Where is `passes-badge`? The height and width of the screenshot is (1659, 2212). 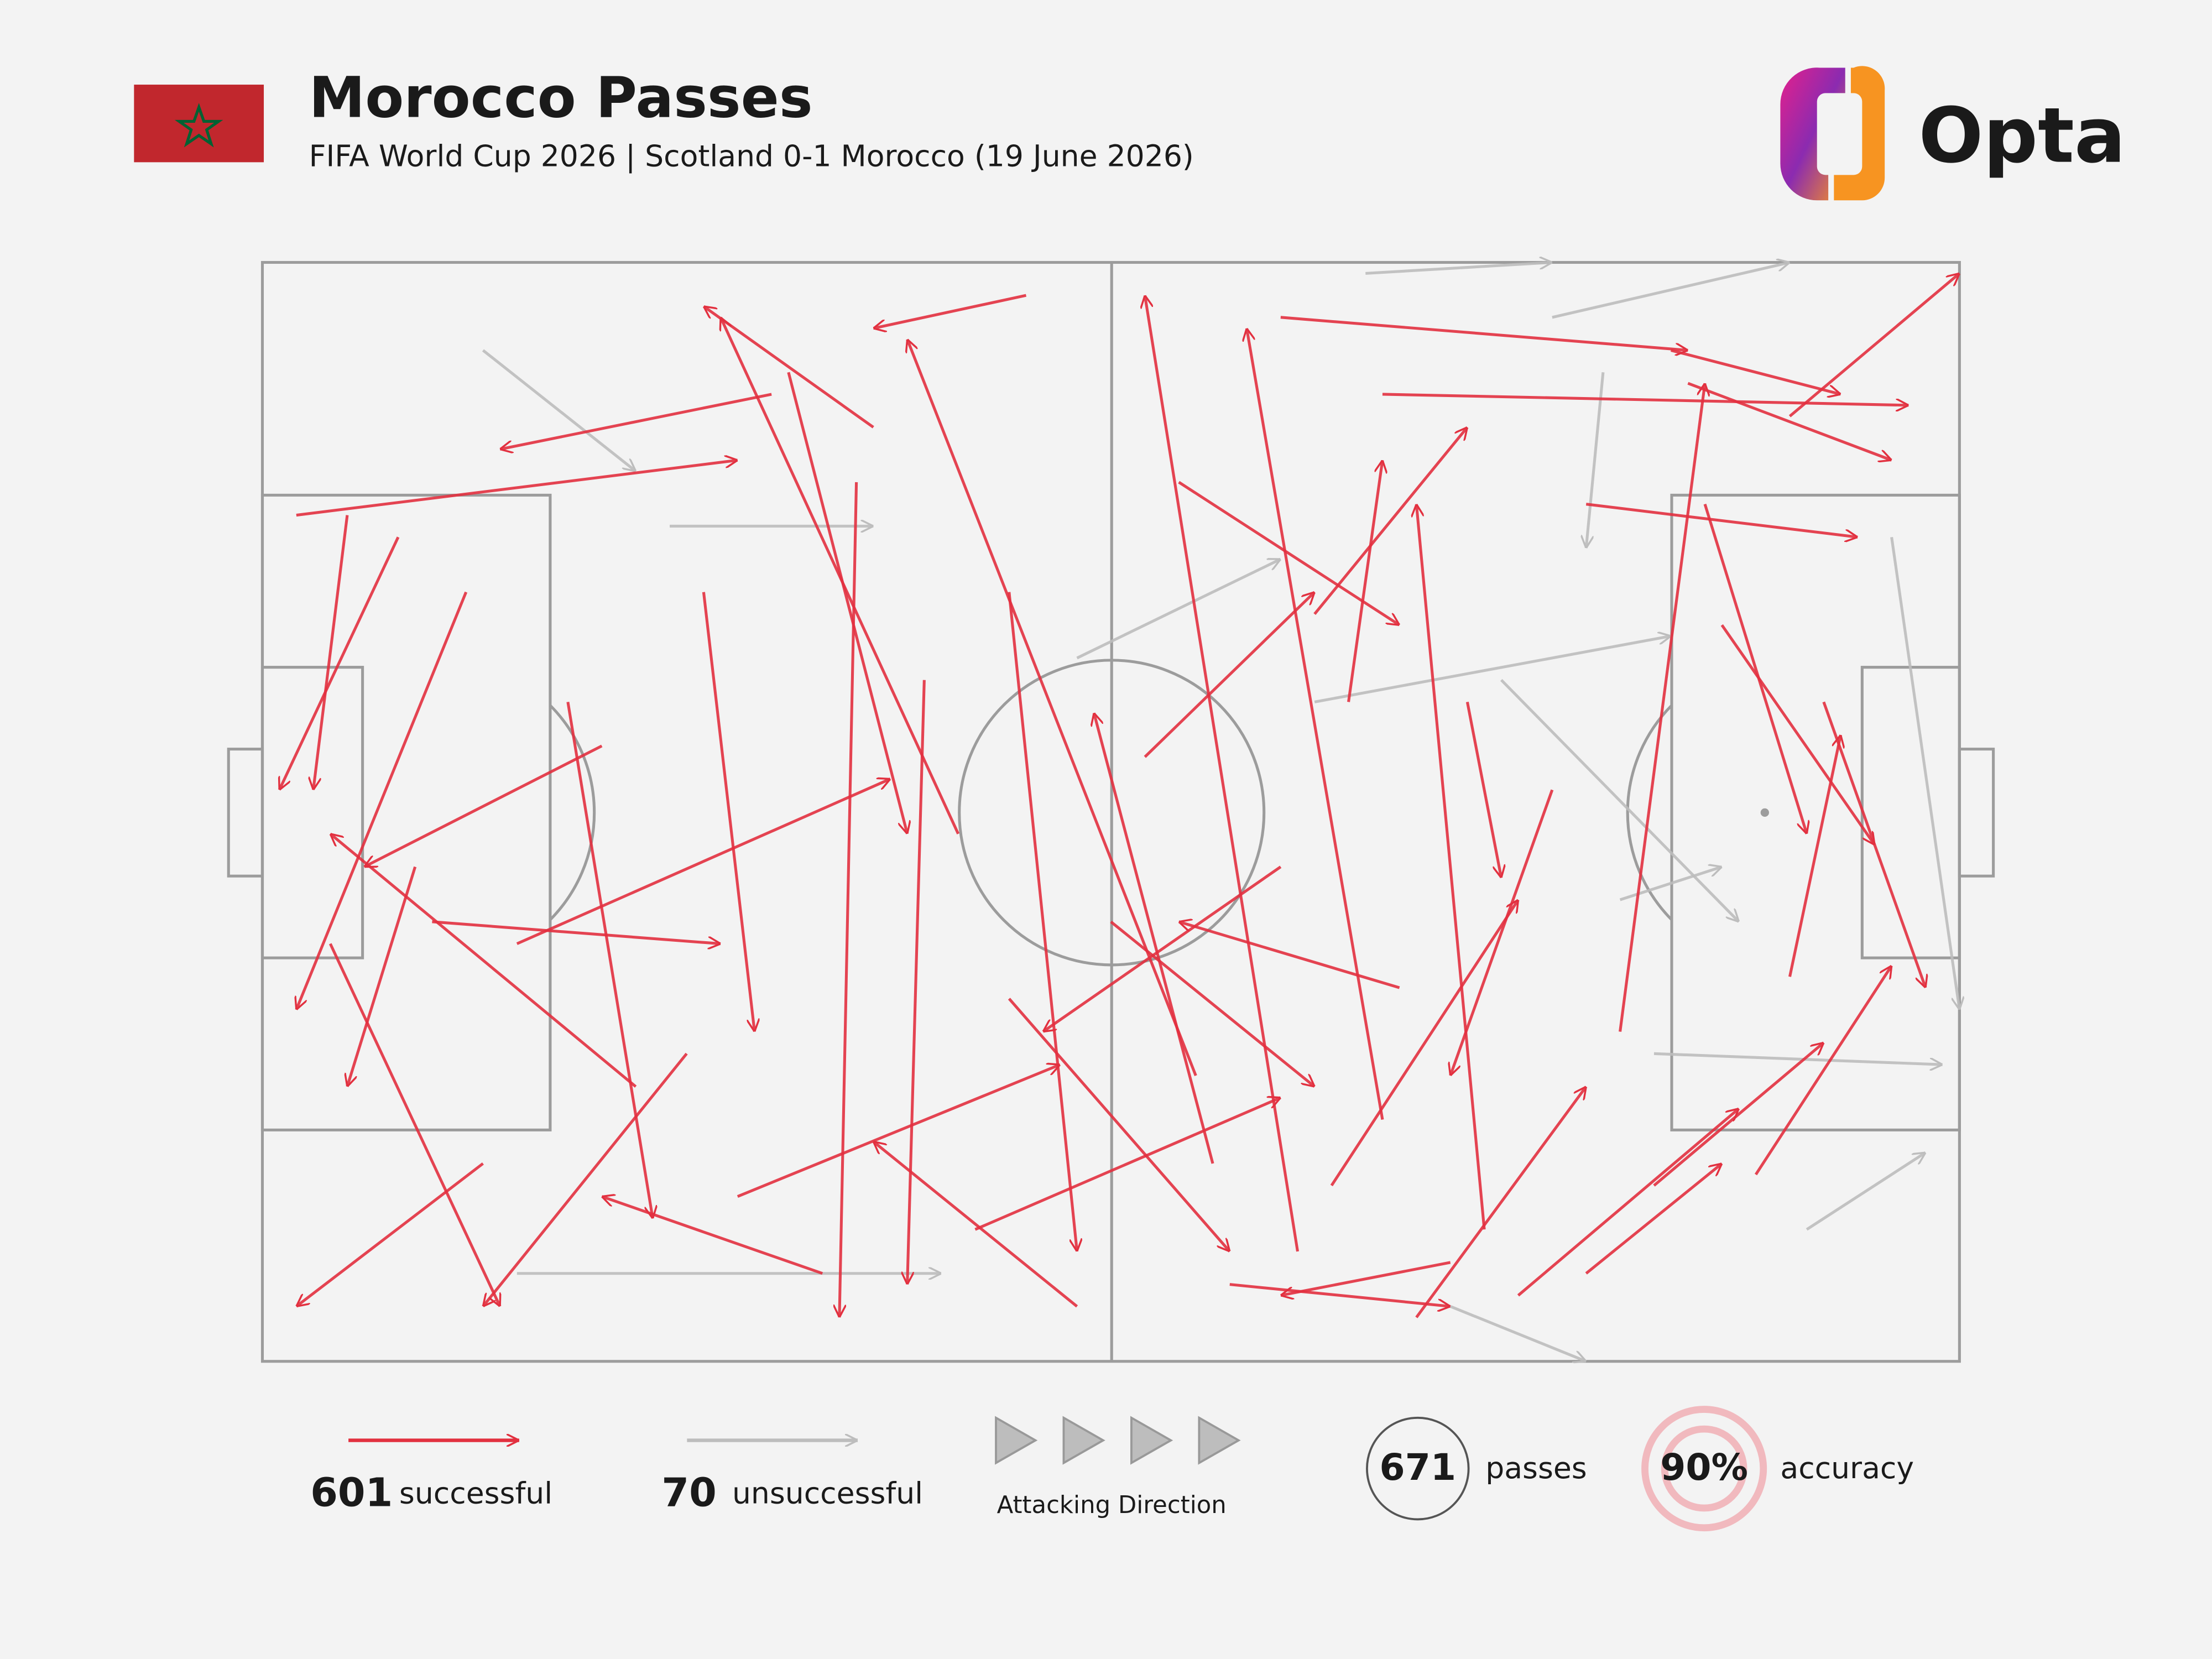 passes-badge is located at coordinates (1418, 1468).